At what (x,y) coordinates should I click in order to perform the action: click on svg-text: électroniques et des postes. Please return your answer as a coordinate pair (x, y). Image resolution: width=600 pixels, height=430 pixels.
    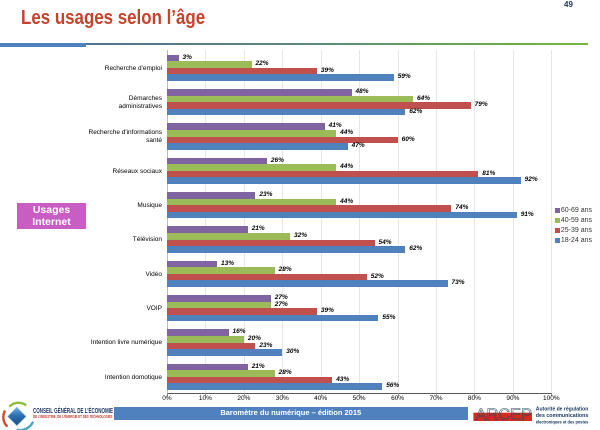
    Looking at the image, I should click on (562, 421).